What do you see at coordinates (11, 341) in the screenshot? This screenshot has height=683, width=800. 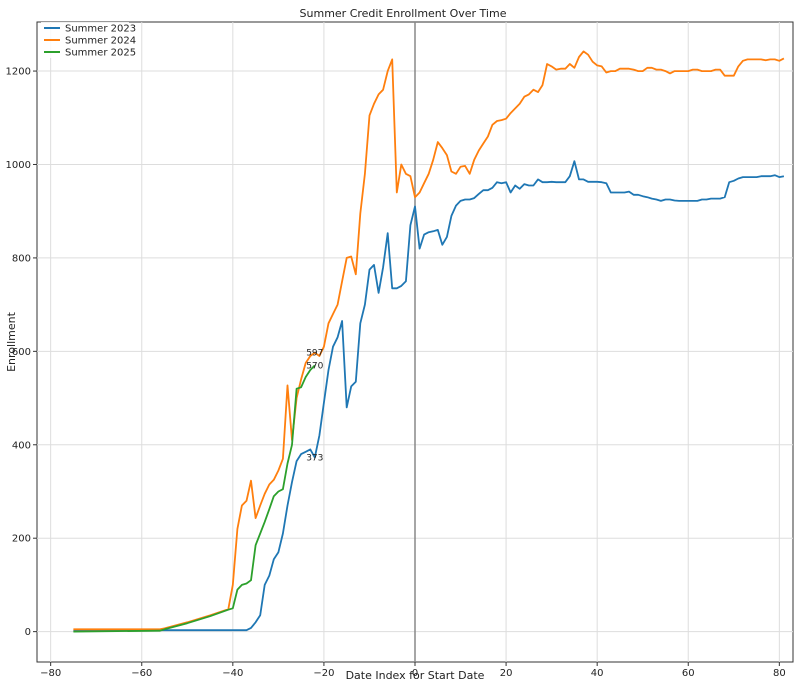 I see `y-axis-label: Enrollment` at bounding box center [11, 341].